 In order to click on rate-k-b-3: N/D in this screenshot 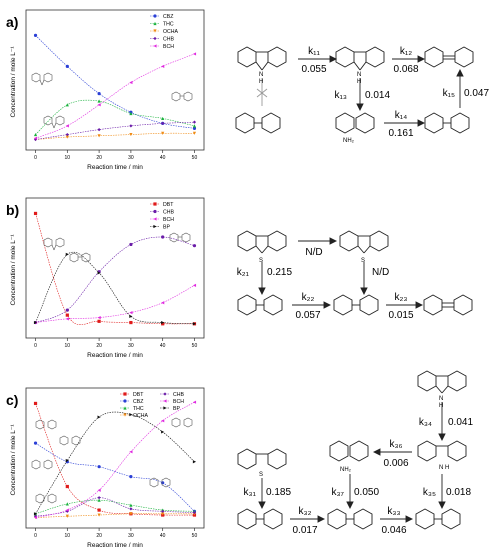, I will do `click(380, 272)`.